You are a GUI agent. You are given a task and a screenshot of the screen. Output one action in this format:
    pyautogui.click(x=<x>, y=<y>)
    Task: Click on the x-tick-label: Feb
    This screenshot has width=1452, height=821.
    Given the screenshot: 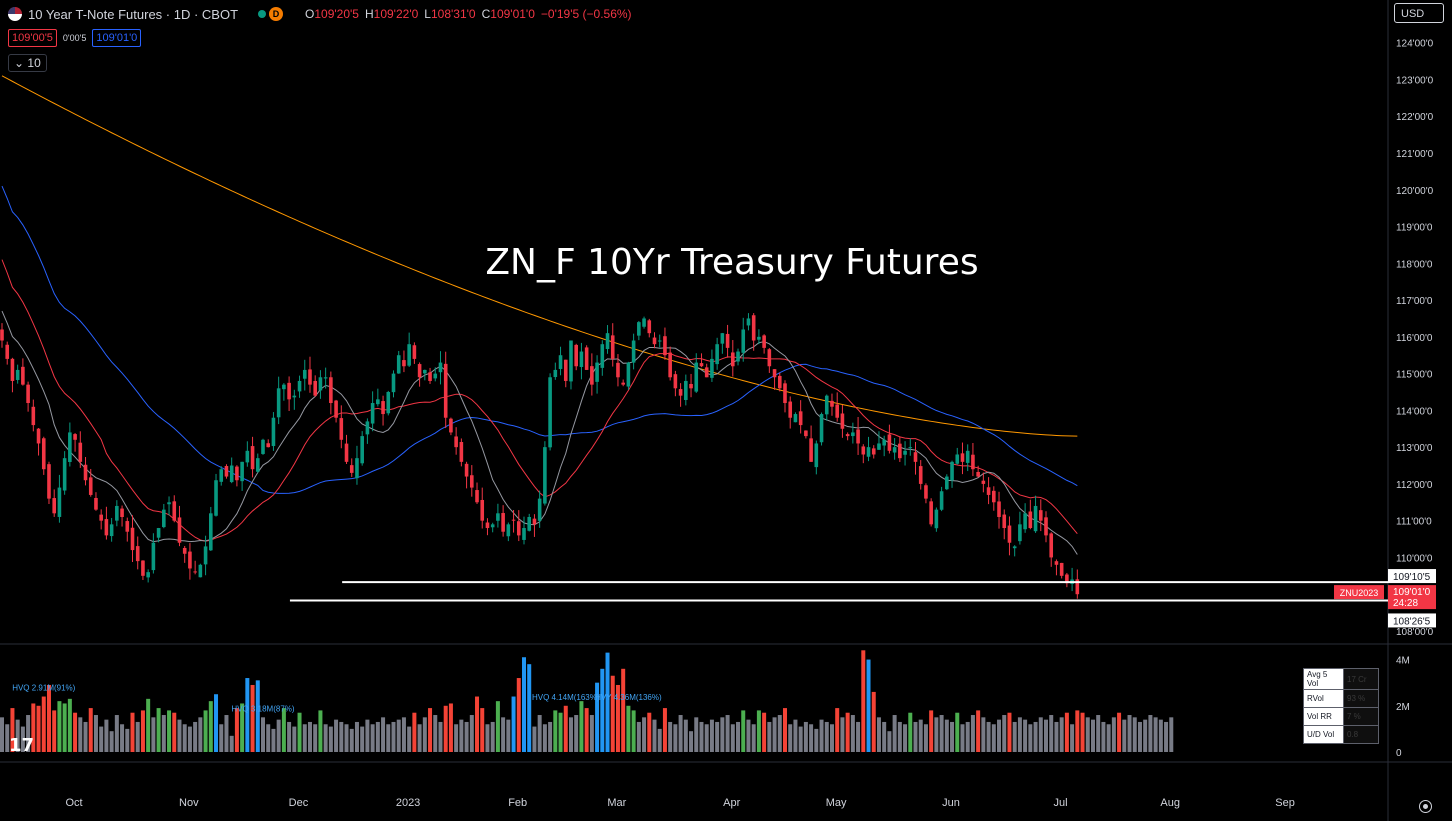 What is the action you would take?
    pyautogui.click(x=517, y=803)
    